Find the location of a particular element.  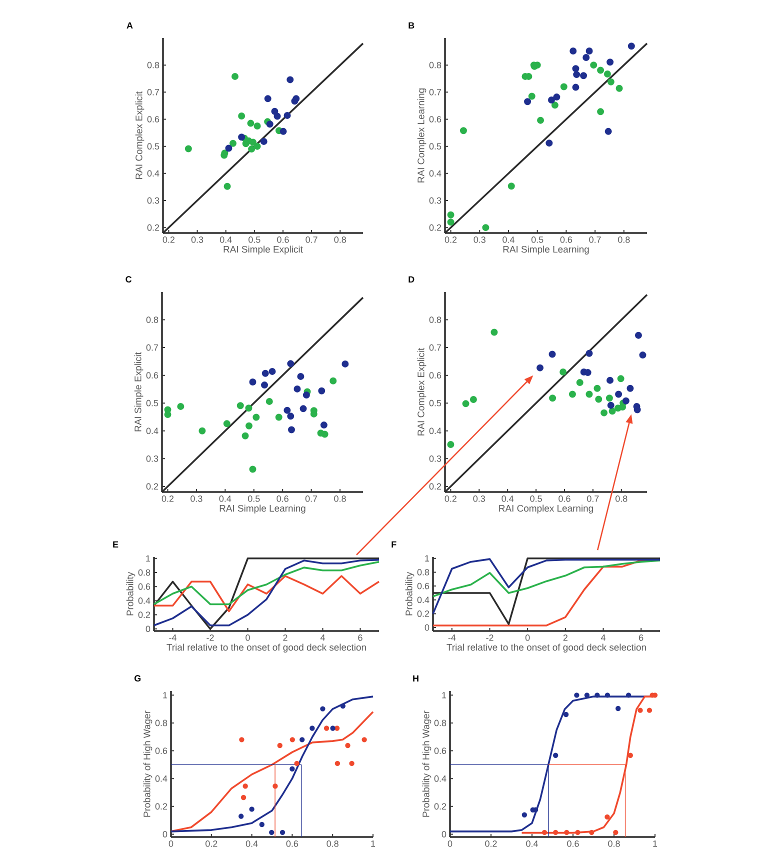

chart-title: D is located at coordinates (411, 279).